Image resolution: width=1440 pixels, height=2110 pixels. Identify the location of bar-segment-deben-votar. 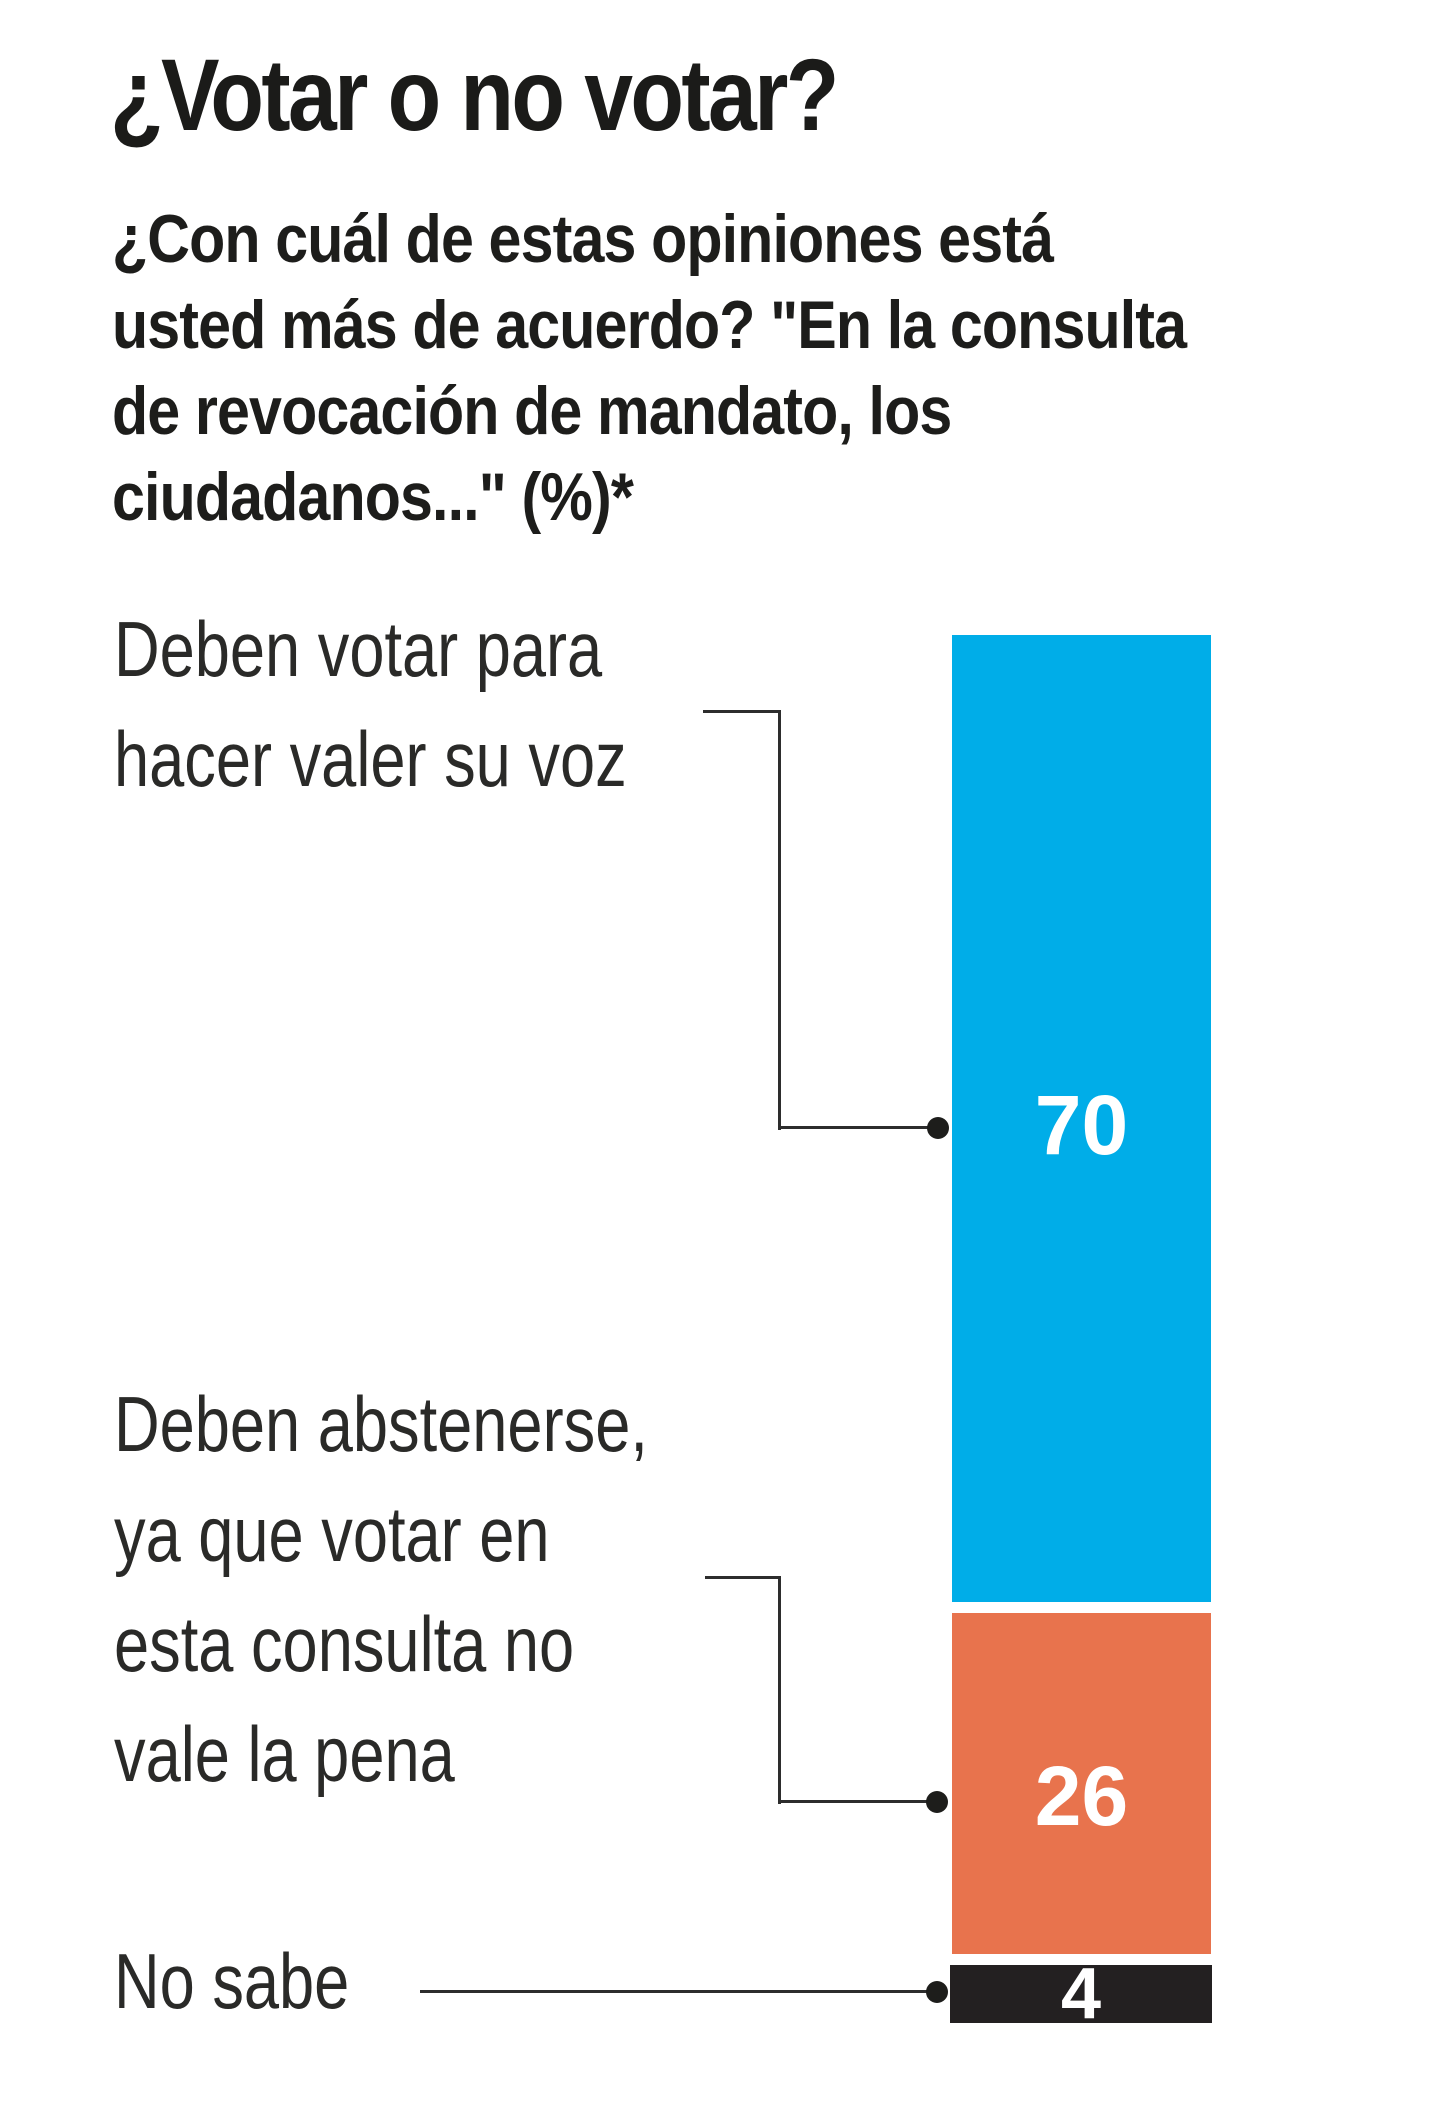
(1081, 1118).